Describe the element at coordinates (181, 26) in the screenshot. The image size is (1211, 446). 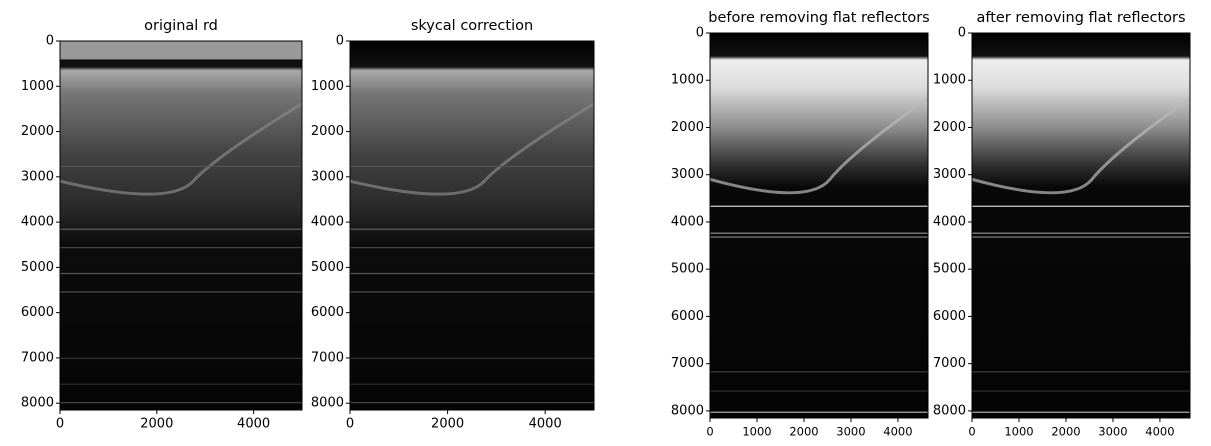
I see `panel-title: original rd` at that location.